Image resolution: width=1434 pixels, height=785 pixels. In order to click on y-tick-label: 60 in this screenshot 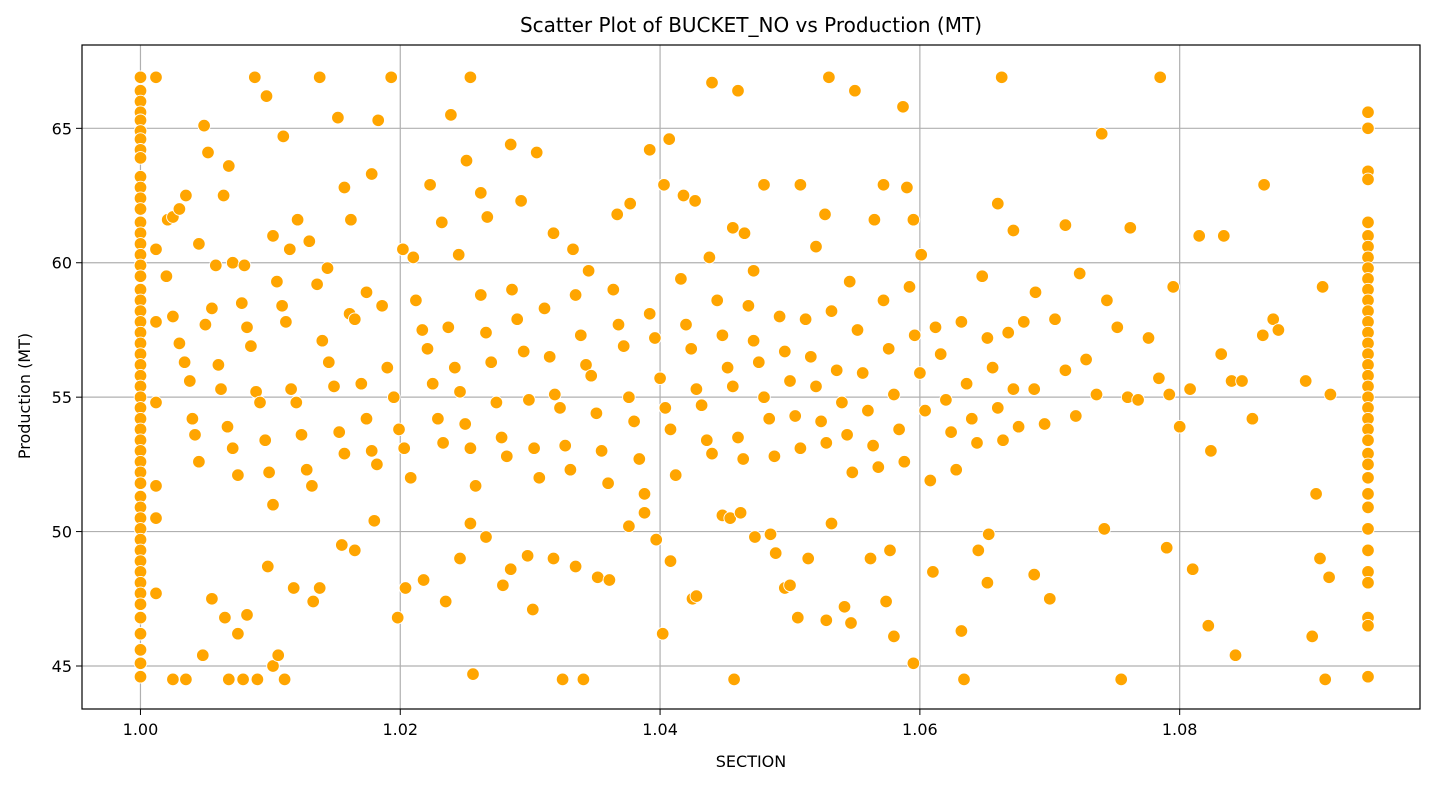, I will do `click(62, 263)`.